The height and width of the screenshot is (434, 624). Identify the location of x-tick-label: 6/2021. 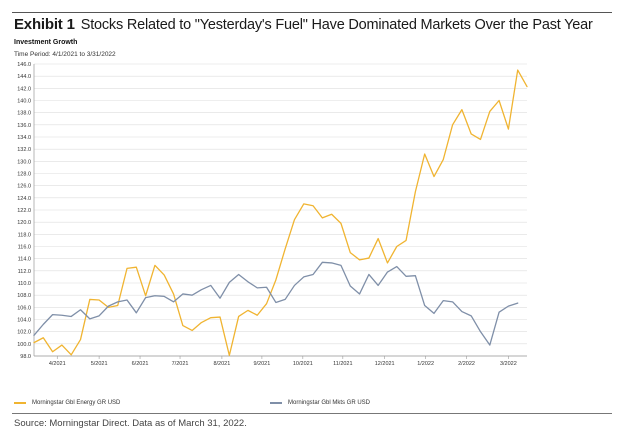
(140, 364).